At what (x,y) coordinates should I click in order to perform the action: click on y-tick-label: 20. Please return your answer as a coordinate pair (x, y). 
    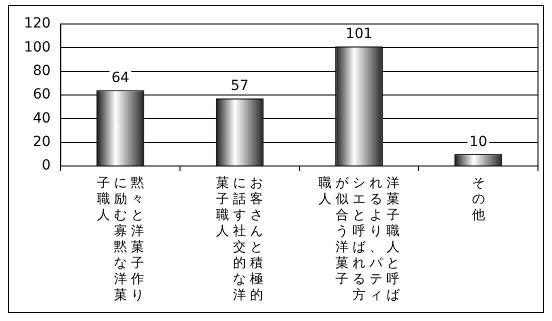
    Looking at the image, I should click on (41, 142).